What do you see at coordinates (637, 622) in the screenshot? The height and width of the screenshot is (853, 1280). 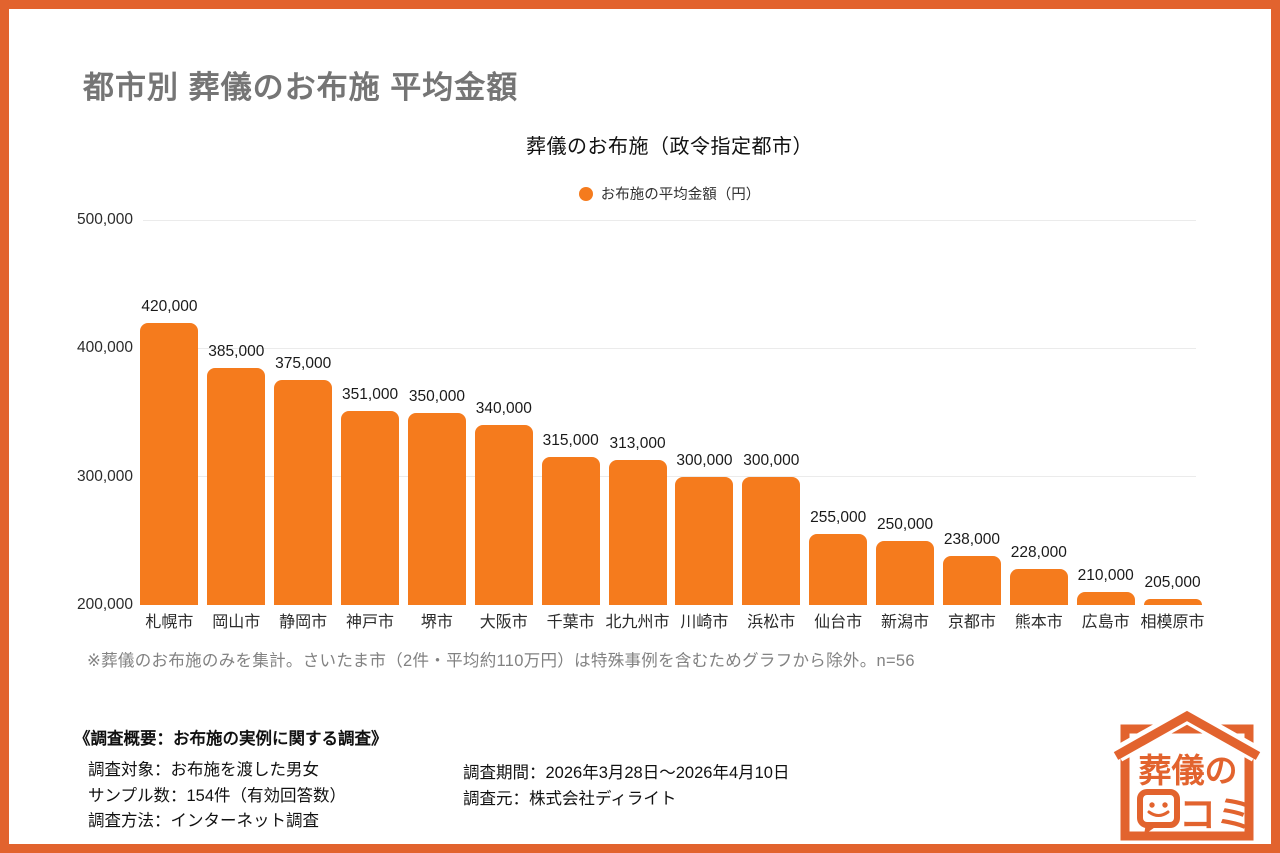 I see `x-axis-tick-label: 北九州市` at bounding box center [637, 622].